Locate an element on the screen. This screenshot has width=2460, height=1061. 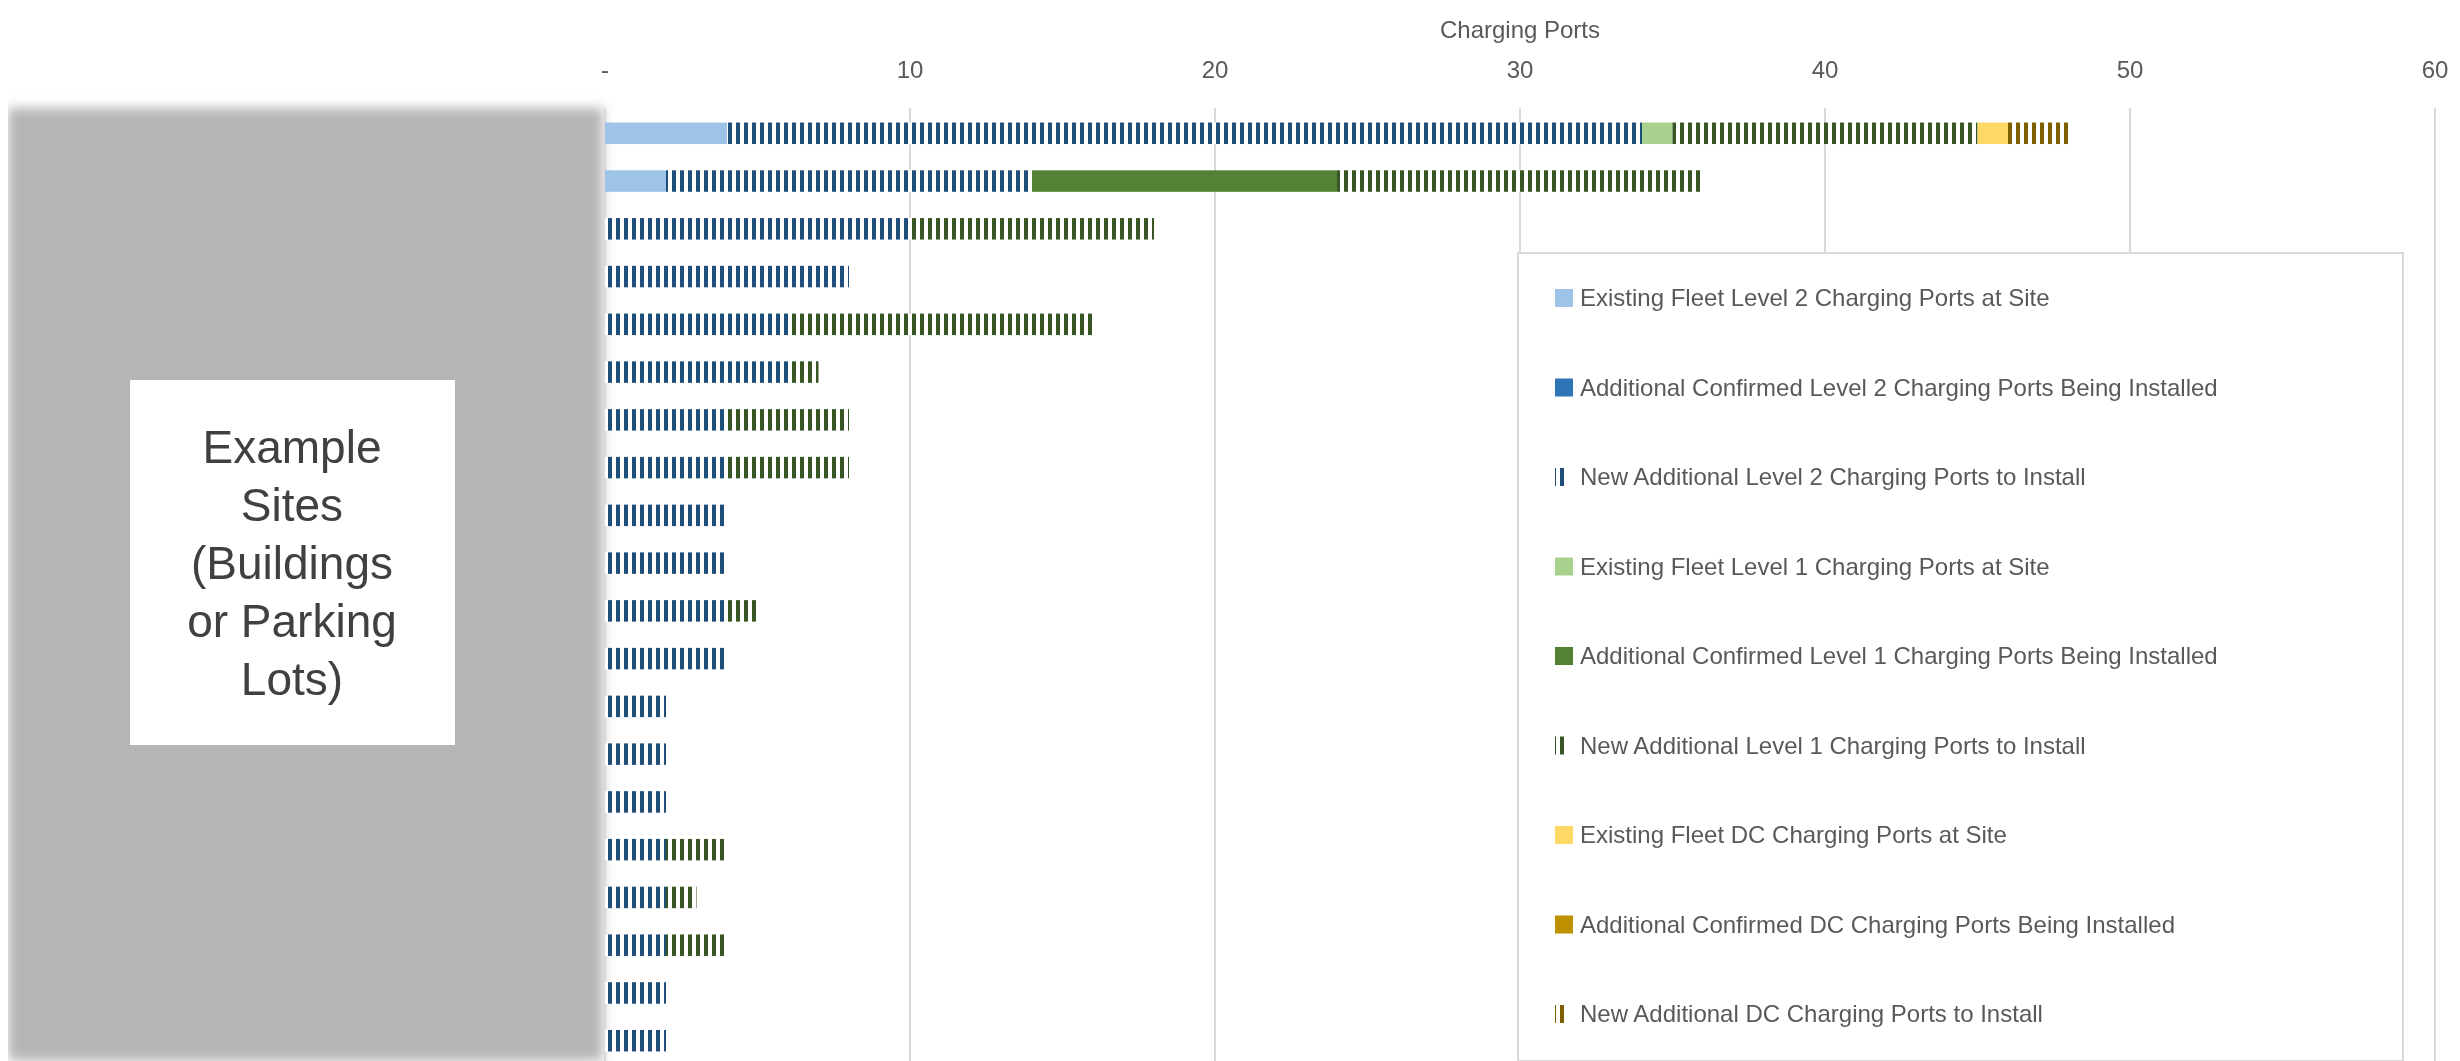
x-tick-label: 10 is located at coordinates (910, 69).